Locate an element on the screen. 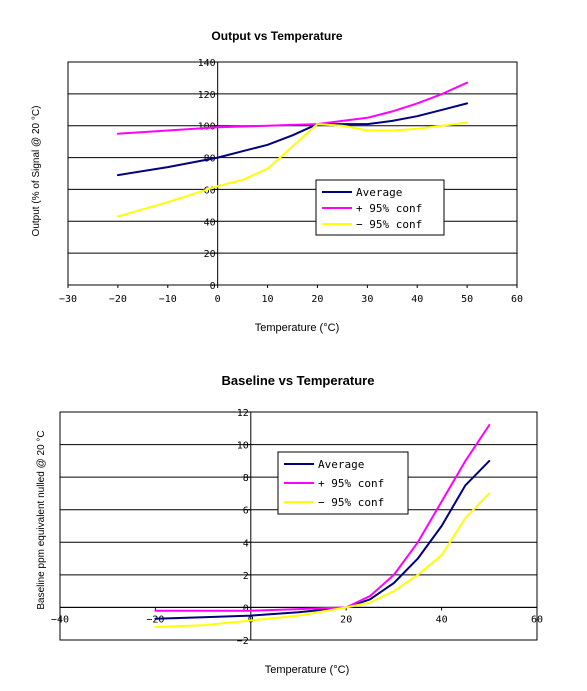  x-tick-label: −30 is located at coordinates (68, 299).